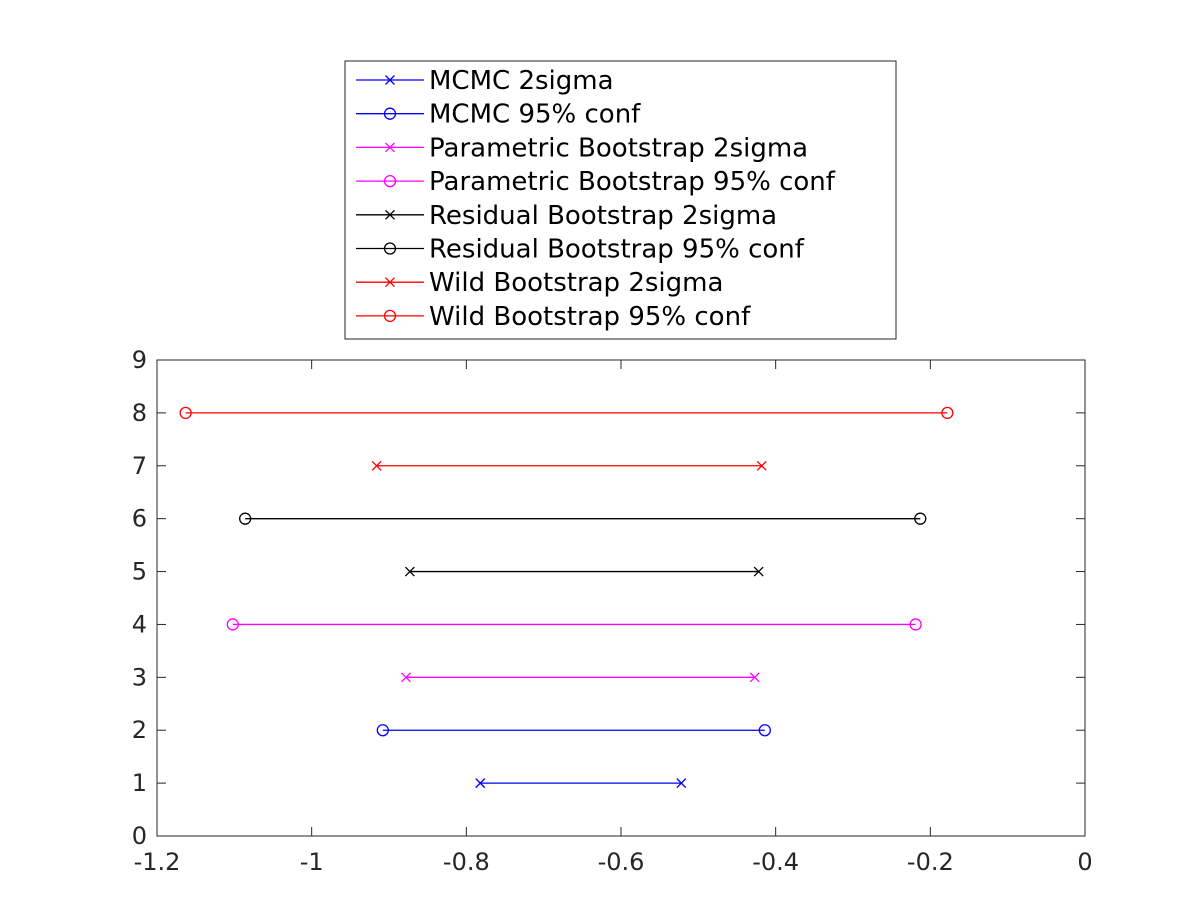 The image size is (1200, 900). I want to click on x-tick-label: -0.8, so click(466, 862).